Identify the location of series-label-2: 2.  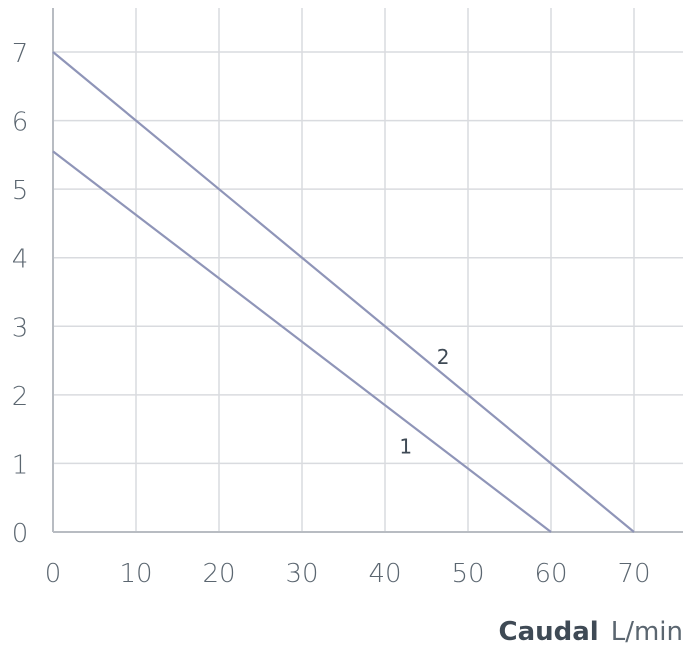
(443, 357).